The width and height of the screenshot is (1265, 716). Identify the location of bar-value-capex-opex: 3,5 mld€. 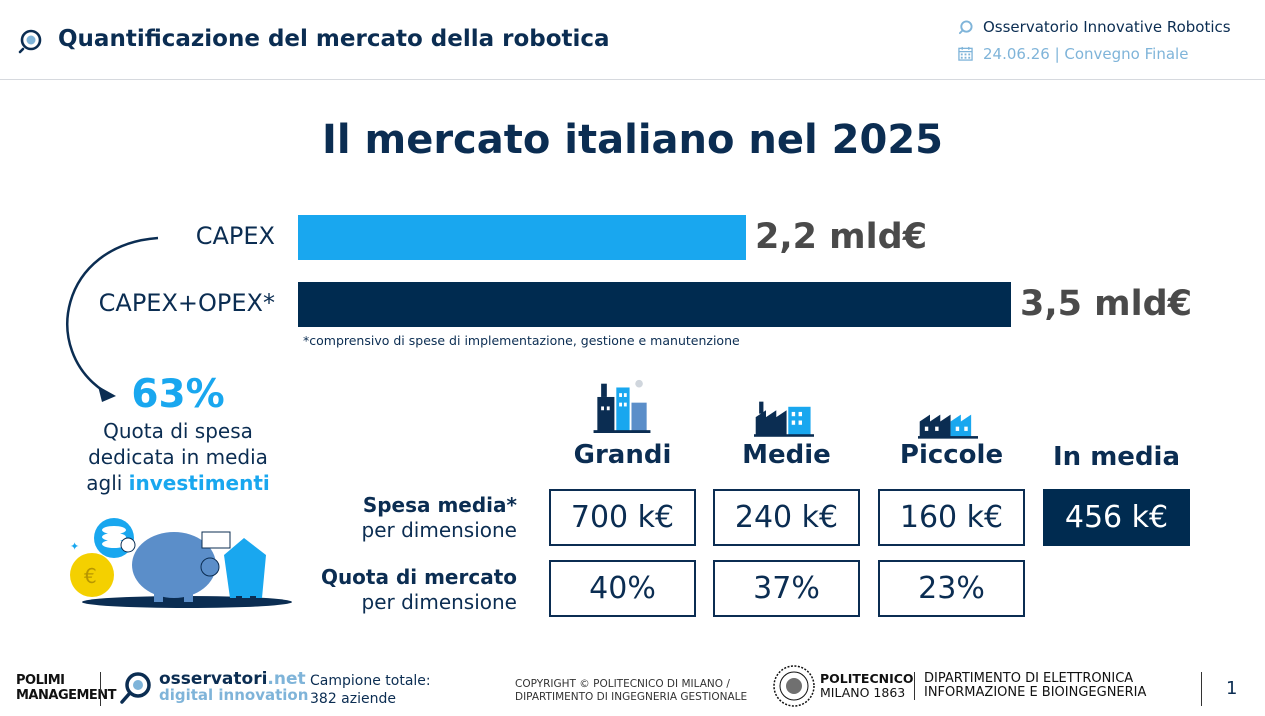
(1106, 304).